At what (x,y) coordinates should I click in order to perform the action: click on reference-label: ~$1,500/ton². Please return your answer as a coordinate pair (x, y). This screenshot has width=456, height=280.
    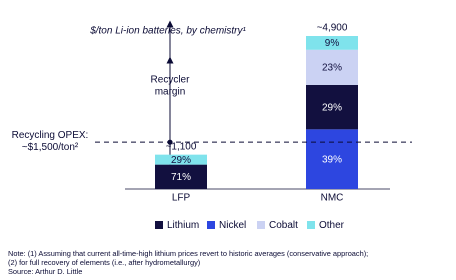
    Looking at the image, I should click on (50, 147).